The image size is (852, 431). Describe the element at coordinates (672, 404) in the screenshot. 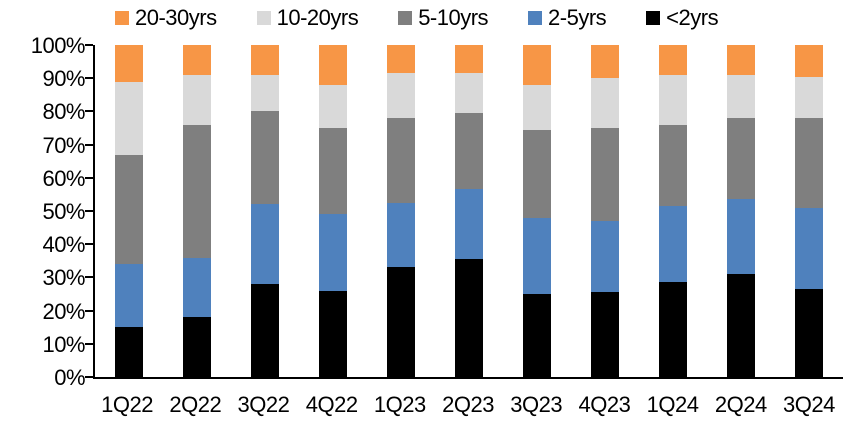

I see `x-axis-label-1Q24: 1Q24` at that location.